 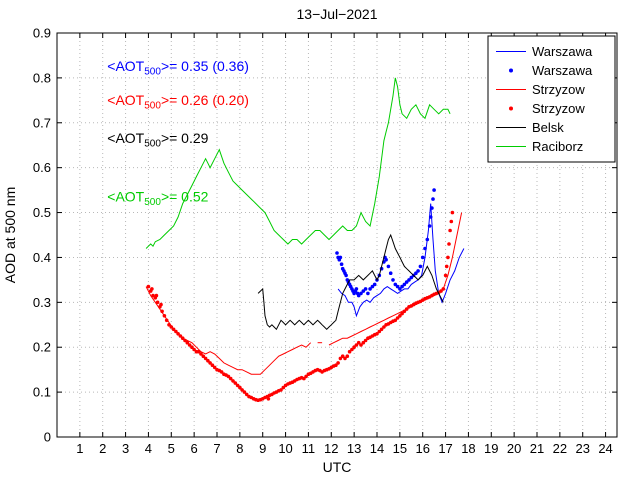 What do you see at coordinates (239, 448) in the screenshot?
I see `x-tick-label: 8` at bounding box center [239, 448].